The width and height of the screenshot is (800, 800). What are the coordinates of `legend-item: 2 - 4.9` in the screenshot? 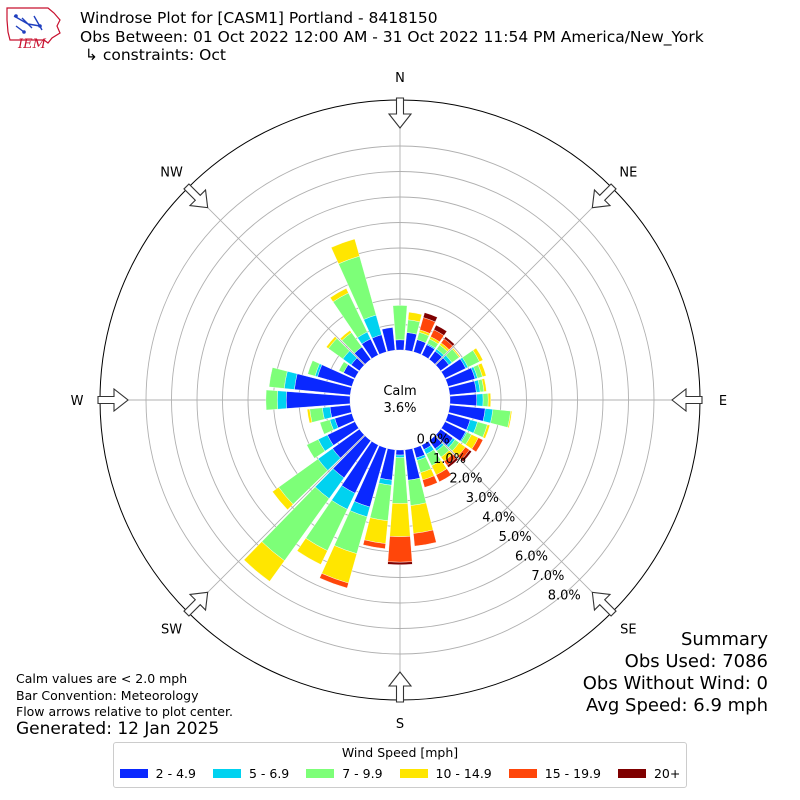 It's located at (157, 773).